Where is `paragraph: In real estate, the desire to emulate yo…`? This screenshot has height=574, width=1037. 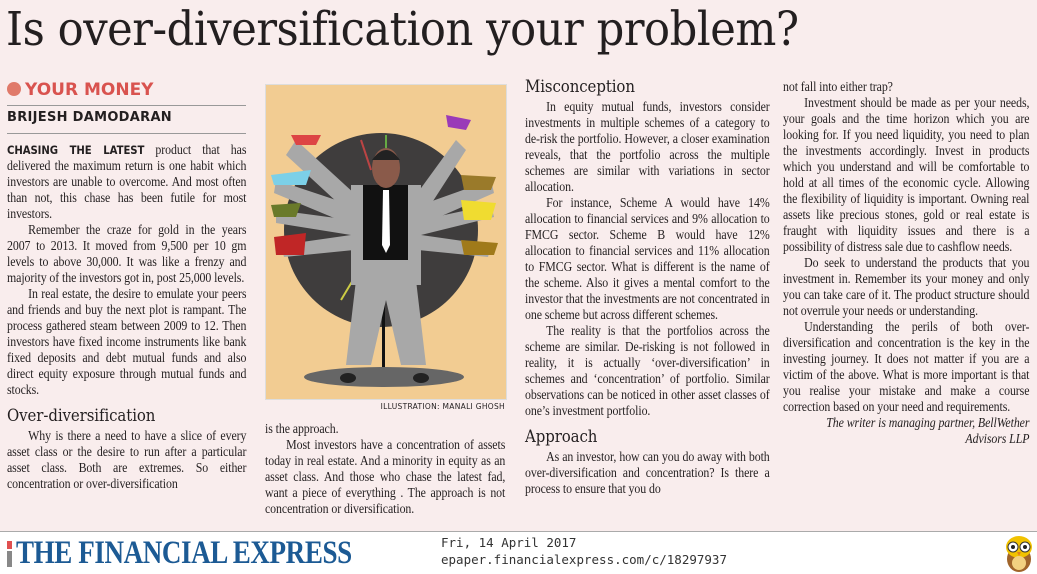
paragraph: In real estate, the desire to emulate yo… is located at coordinates (127, 341).